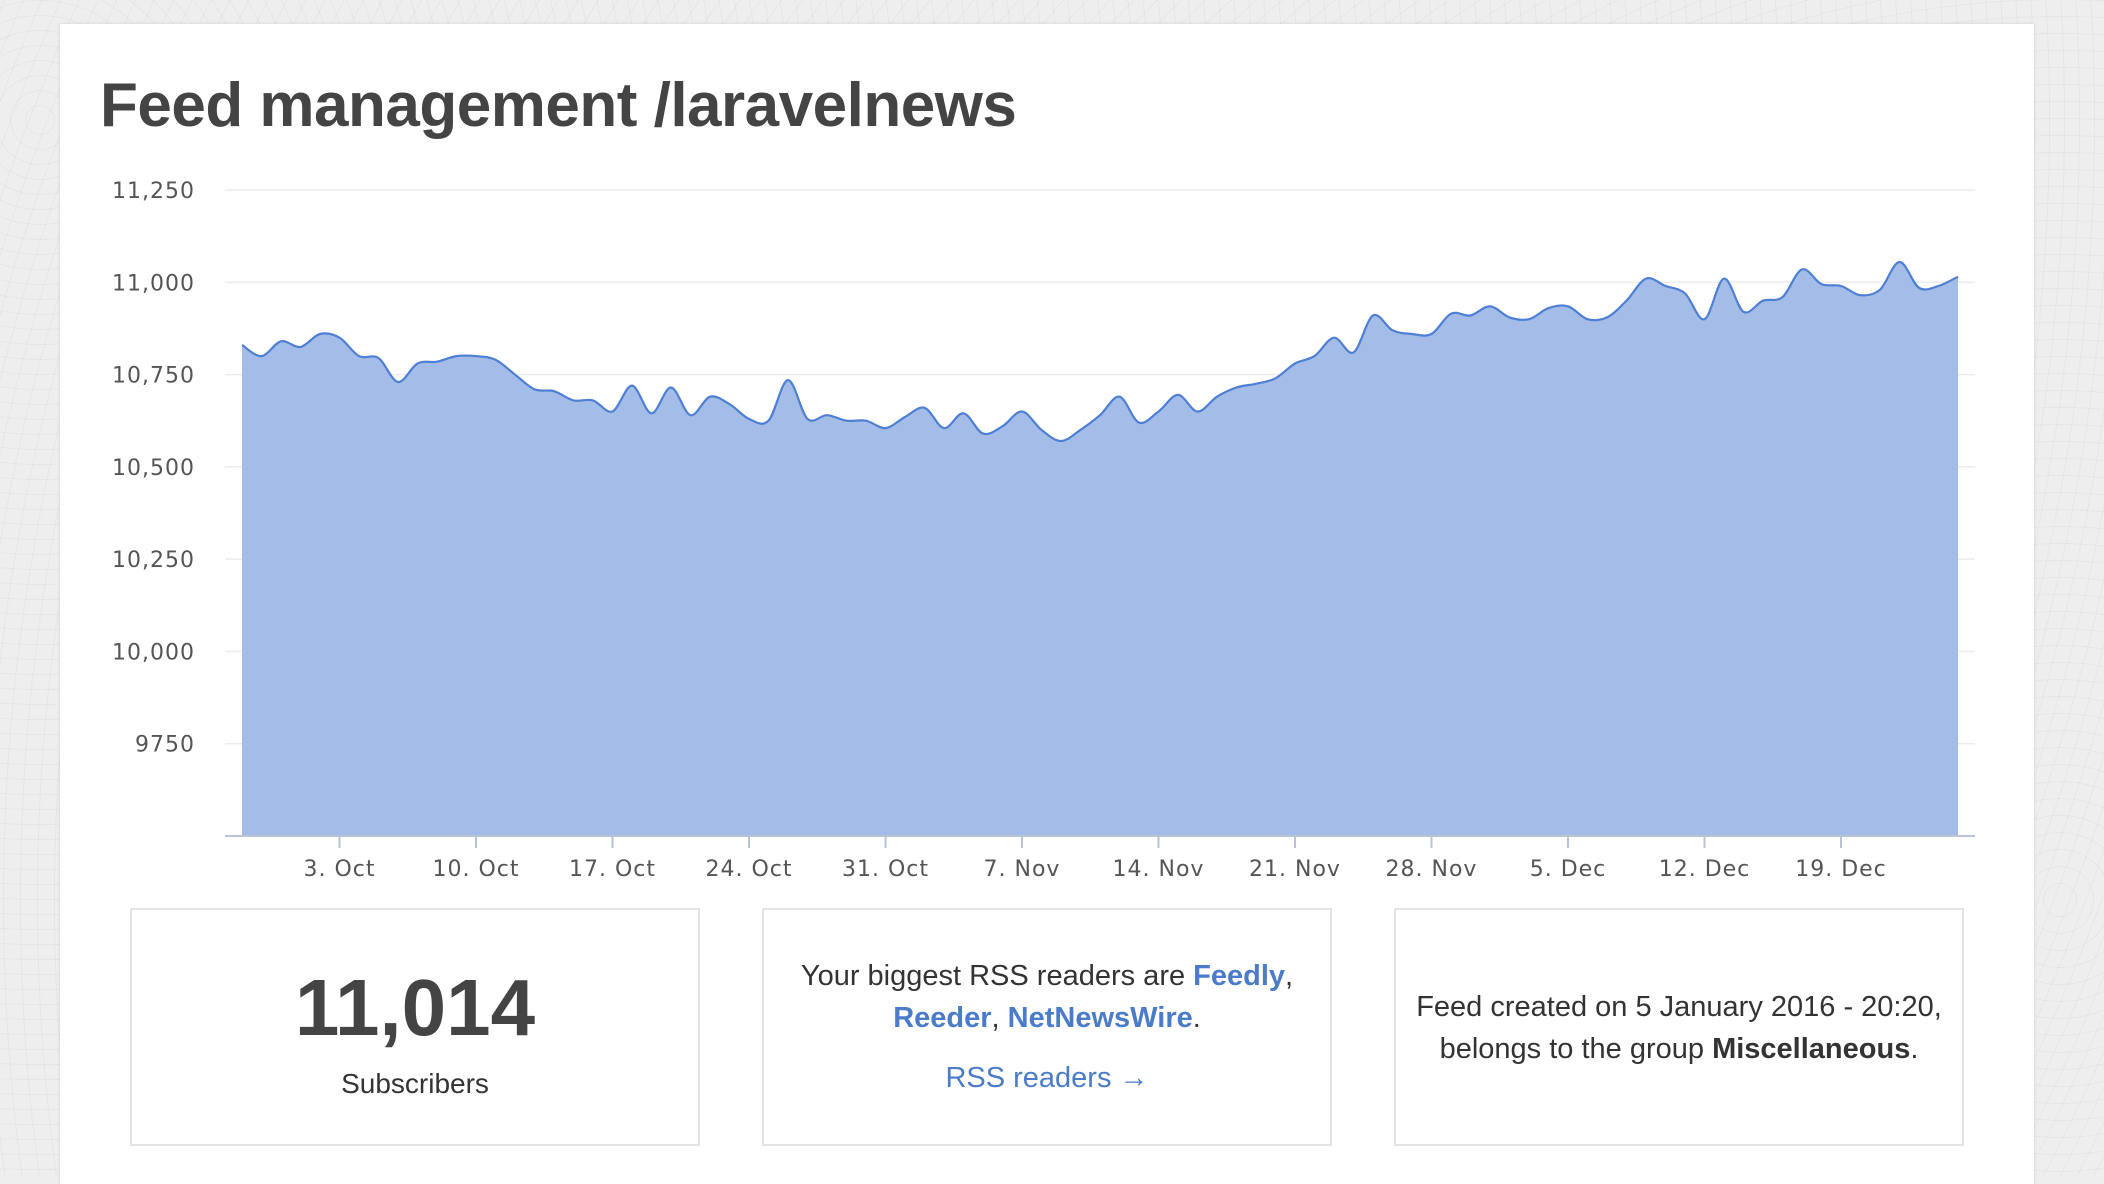  What do you see at coordinates (1432, 868) in the screenshot?
I see `x-tick-label: 28. Nov` at bounding box center [1432, 868].